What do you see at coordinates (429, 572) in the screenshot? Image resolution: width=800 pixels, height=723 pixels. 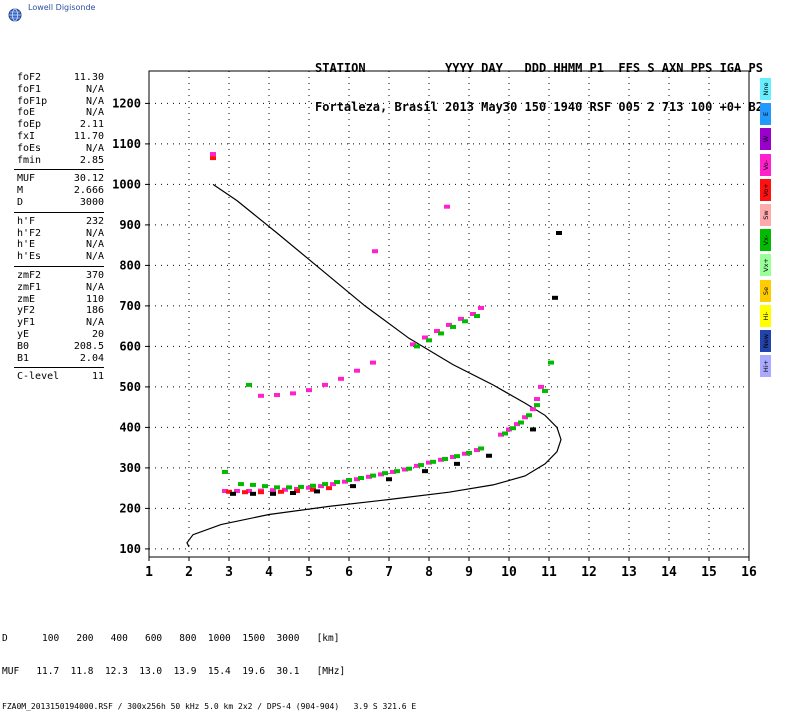 I see `x-tick-label: 8` at bounding box center [429, 572].